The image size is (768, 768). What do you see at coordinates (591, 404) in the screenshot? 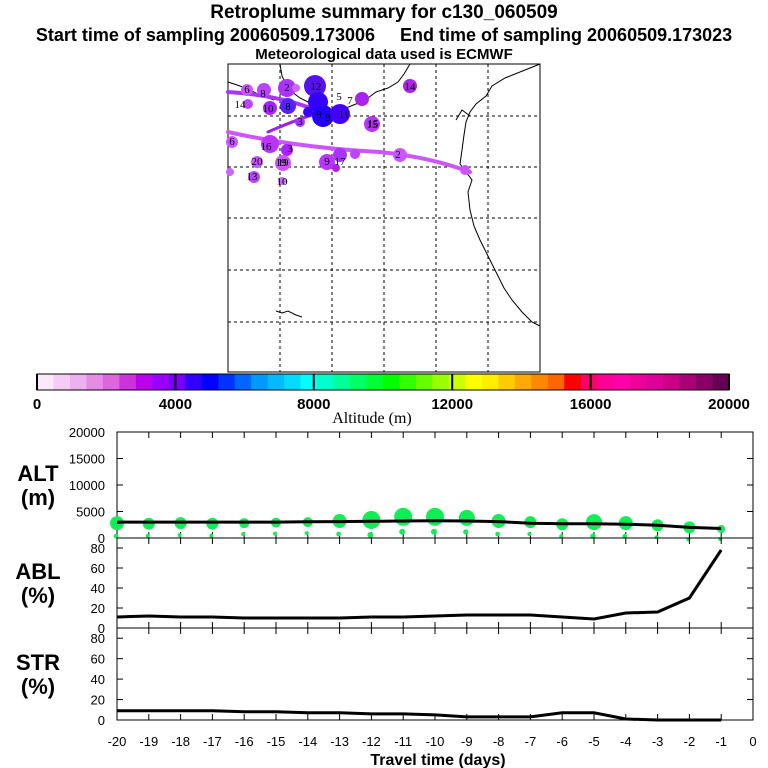
I see `colorbar-tick-label: 16000` at bounding box center [591, 404].